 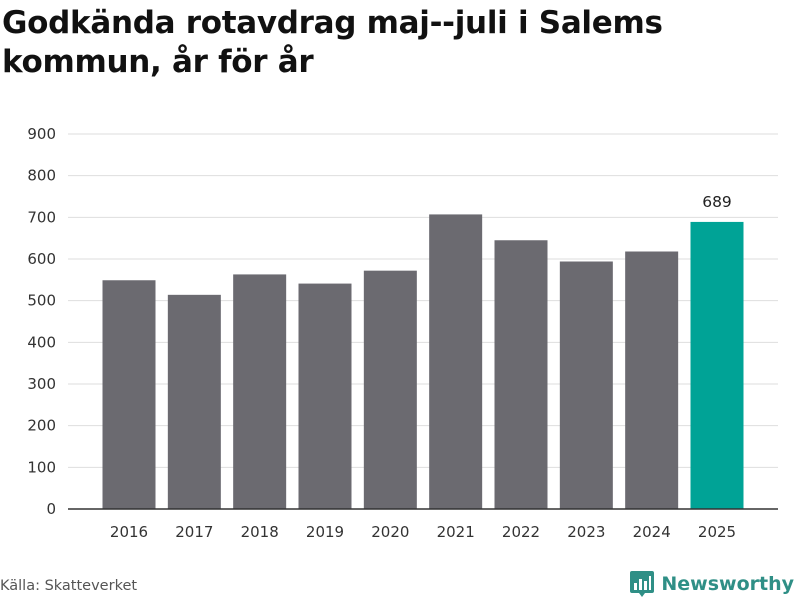 What do you see at coordinates (456, 361) in the screenshot?
I see `bar-2021` at bounding box center [456, 361].